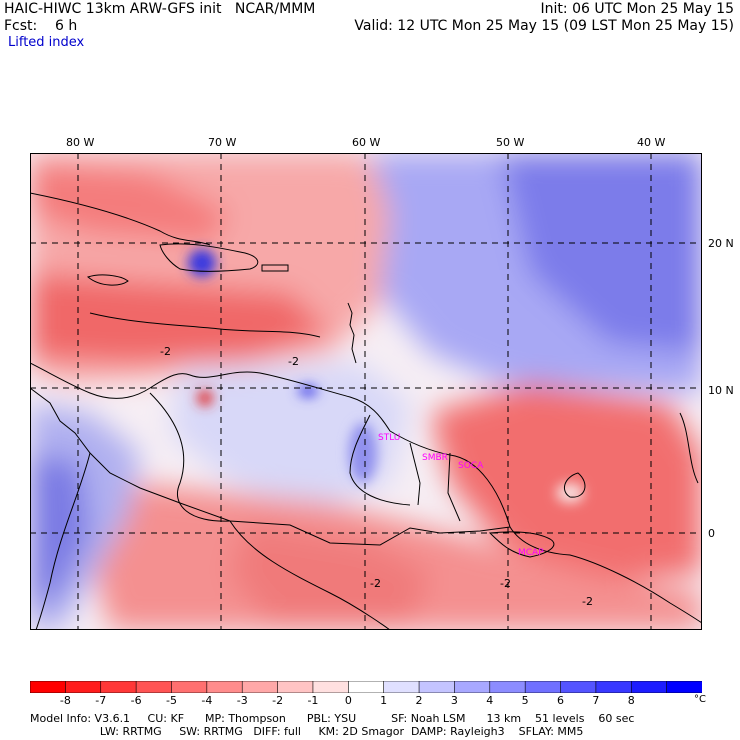 Image resolution: width=740 pixels, height=740 pixels. Describe the element at coordinates (205, 325) in the screenshot. I see `contour-carib-line` at that location.